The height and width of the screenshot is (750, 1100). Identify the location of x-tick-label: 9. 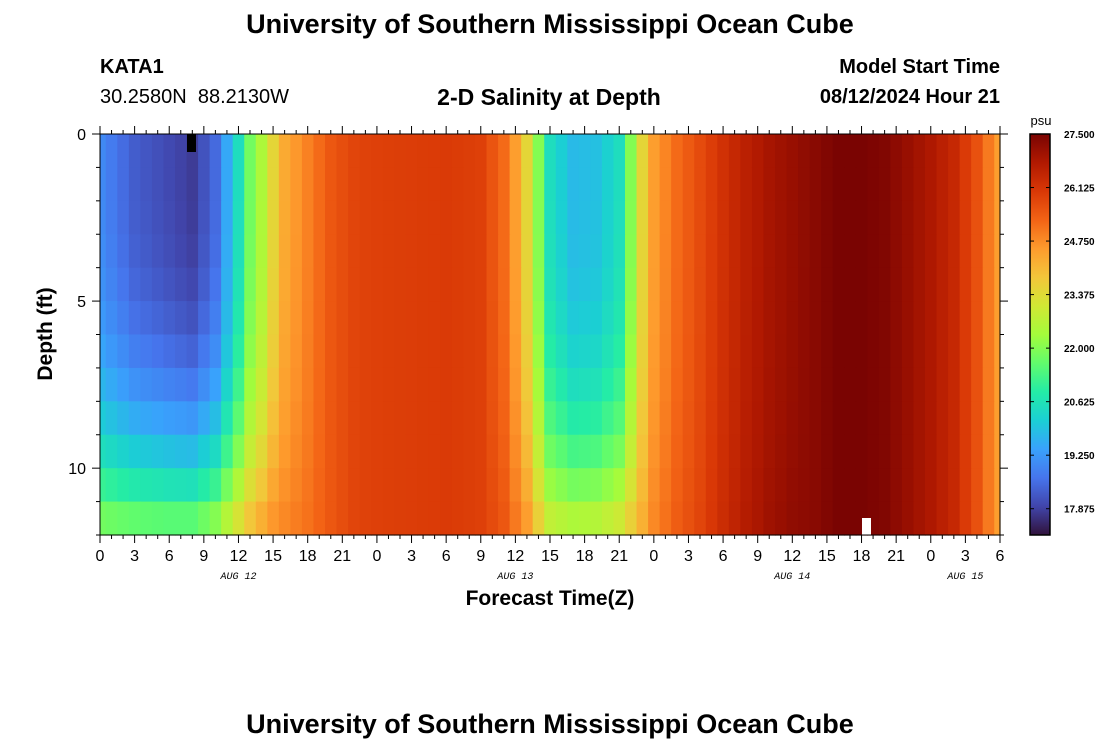
(757, 556).